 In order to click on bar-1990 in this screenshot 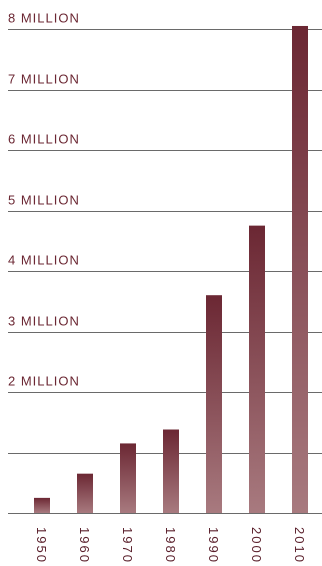, I will do `click(214, 404)`.